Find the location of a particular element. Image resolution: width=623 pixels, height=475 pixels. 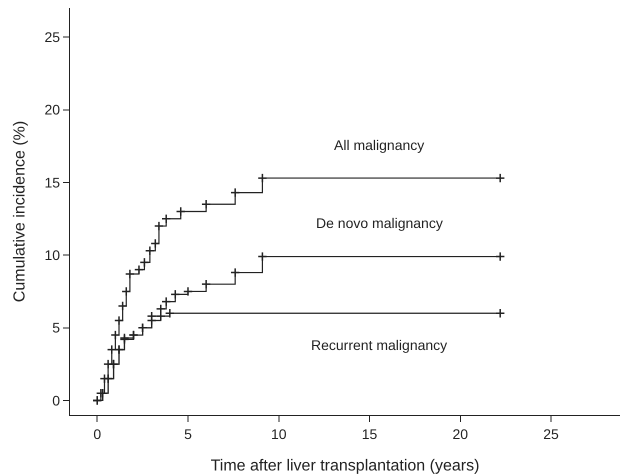

x-axis-title: Time after liver transplantation (years) is located at coordinates (345, 466).